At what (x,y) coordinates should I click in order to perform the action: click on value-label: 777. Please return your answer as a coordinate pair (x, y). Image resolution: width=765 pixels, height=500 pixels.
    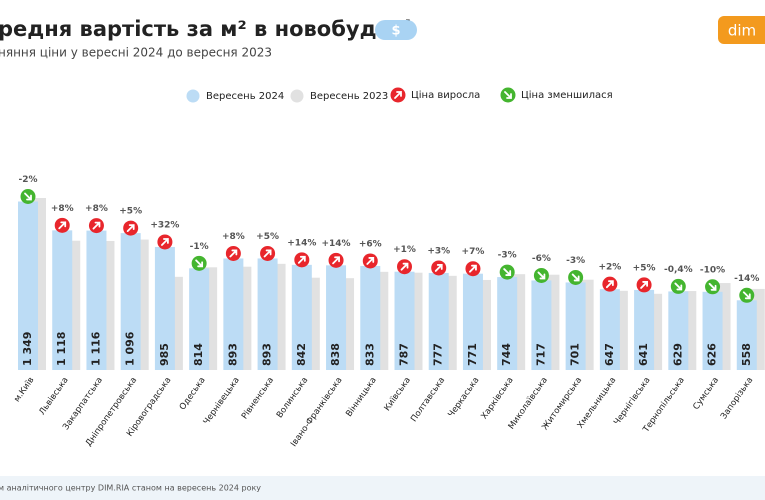
    Looking at the image, I should click on (438, 354).